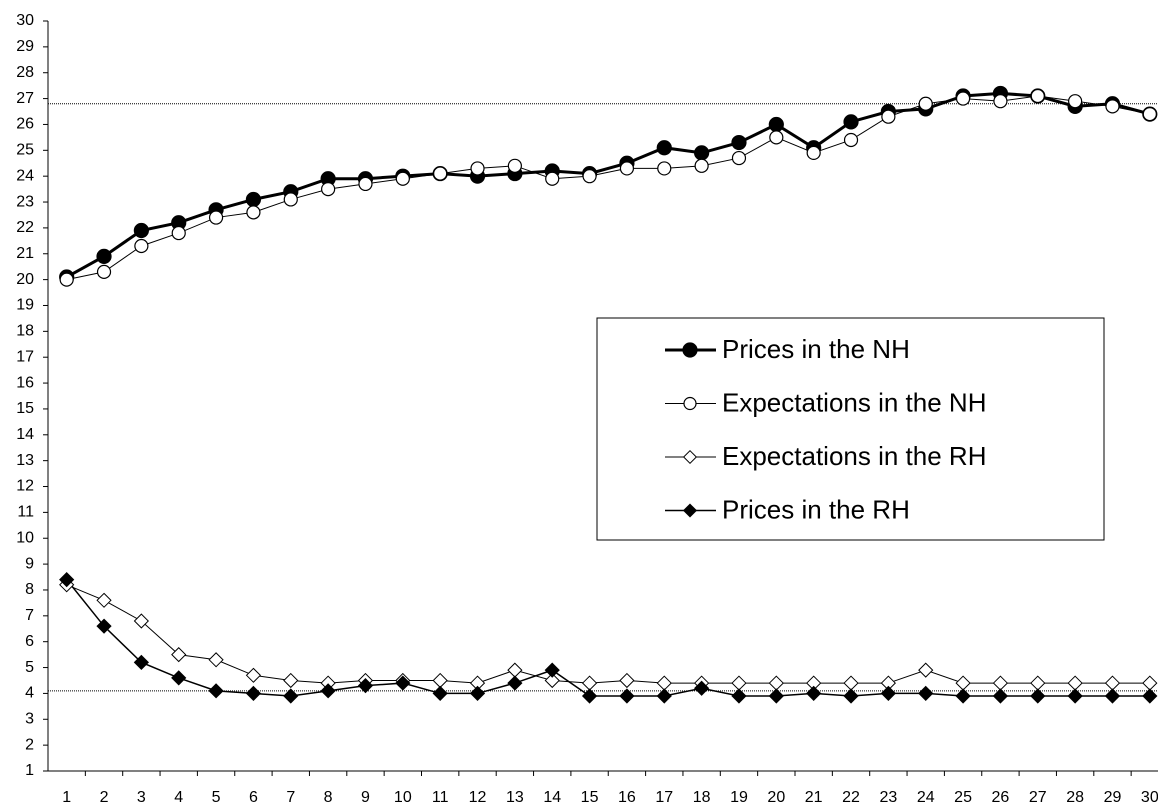 The width and height of the screenshot is (1158, 807). What do you see at coordinates (25, 460) in the screenshot?
I see `y-tick-label: 13` at bounding box center [25, 460].